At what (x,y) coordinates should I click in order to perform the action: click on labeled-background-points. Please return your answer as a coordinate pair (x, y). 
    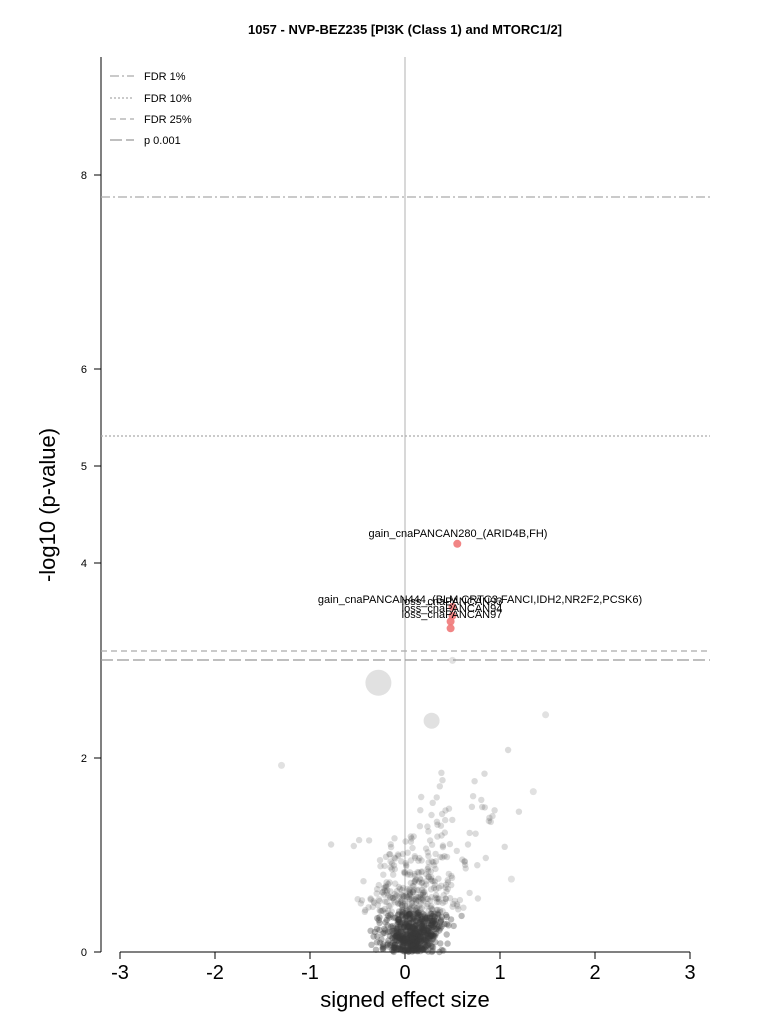
    Looking at the image, I should click on (414, 769).